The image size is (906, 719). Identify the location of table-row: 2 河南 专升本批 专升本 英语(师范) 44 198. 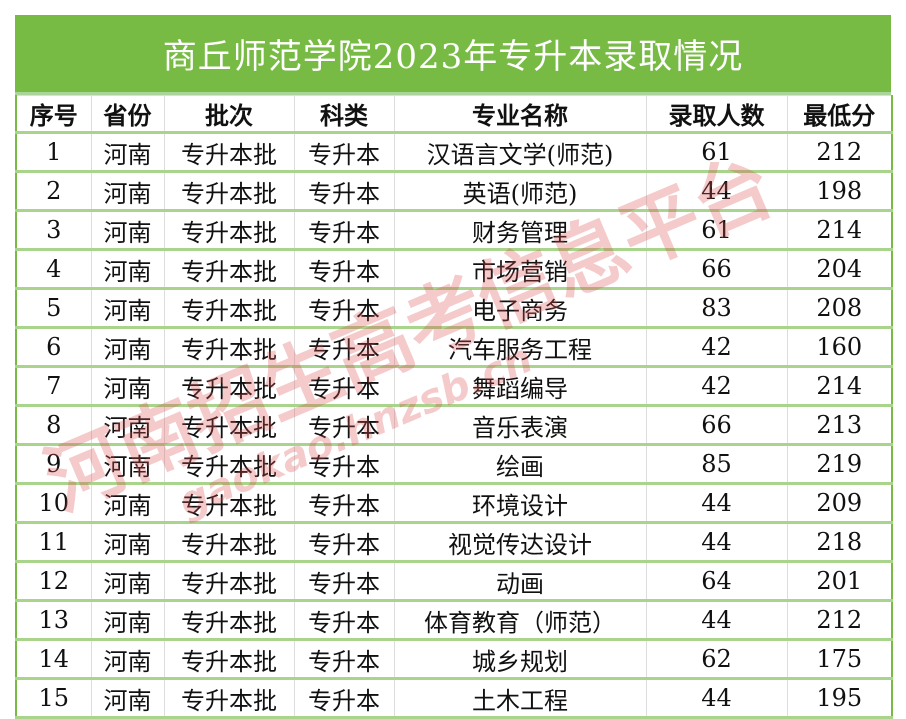
(454, 191).